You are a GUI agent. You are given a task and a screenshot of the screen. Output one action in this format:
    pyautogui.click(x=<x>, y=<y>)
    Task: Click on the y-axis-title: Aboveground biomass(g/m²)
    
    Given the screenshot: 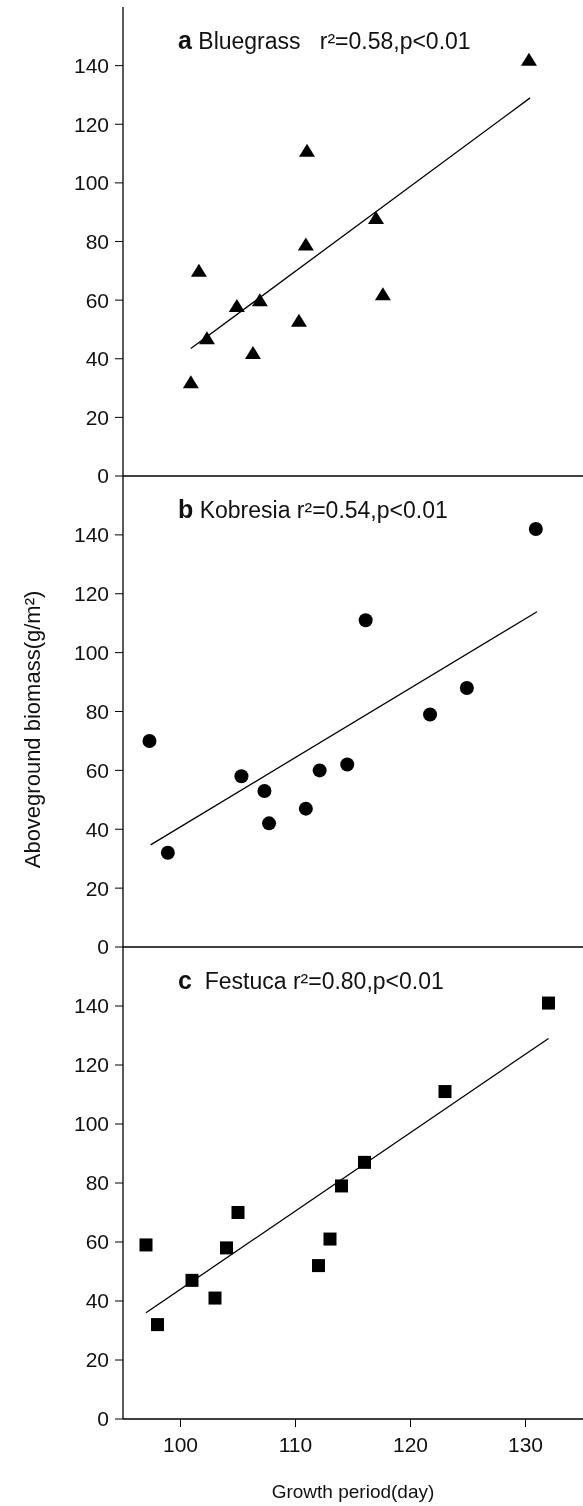 What is the action you would take?
    pyautogui.click(x=32, y=729)
    